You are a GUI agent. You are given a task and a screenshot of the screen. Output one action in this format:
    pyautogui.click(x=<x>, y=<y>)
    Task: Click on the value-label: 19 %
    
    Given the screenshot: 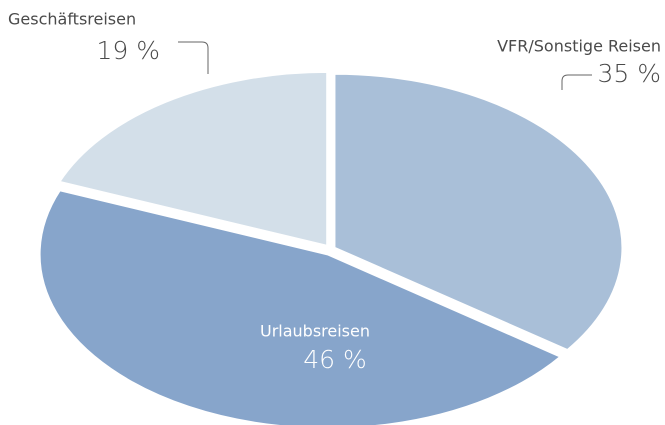 What is the action you would take?
    pyautogui.click(x=128, y=50)
    